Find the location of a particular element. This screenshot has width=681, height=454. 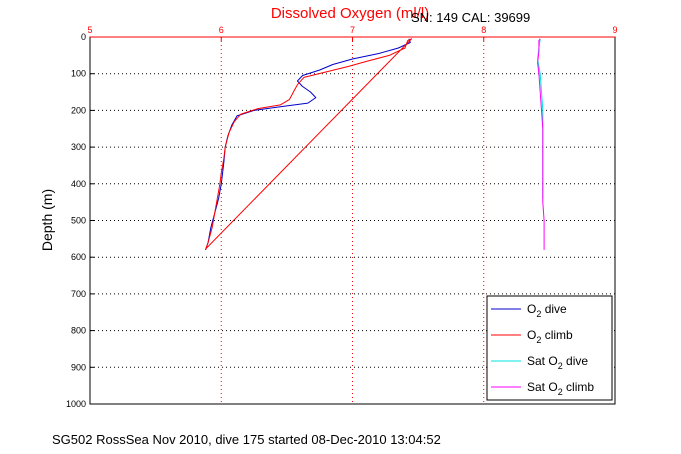

y-tick-label: 700 is located at coordinates (78, 294).